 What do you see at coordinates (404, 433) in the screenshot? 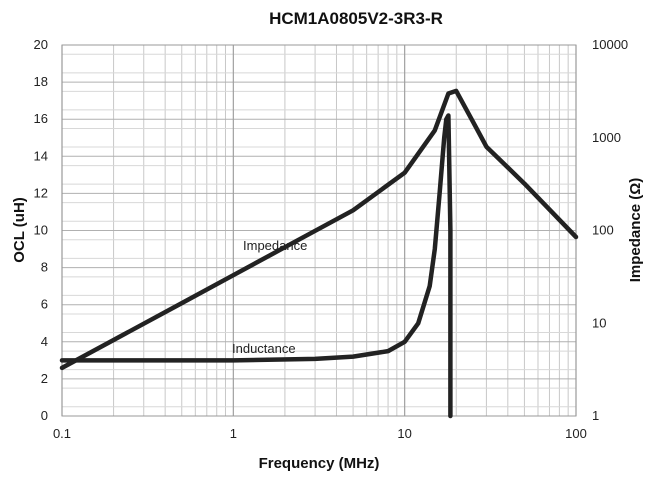
I see `x-tick-label: 10` at bounding box center [404, 433].